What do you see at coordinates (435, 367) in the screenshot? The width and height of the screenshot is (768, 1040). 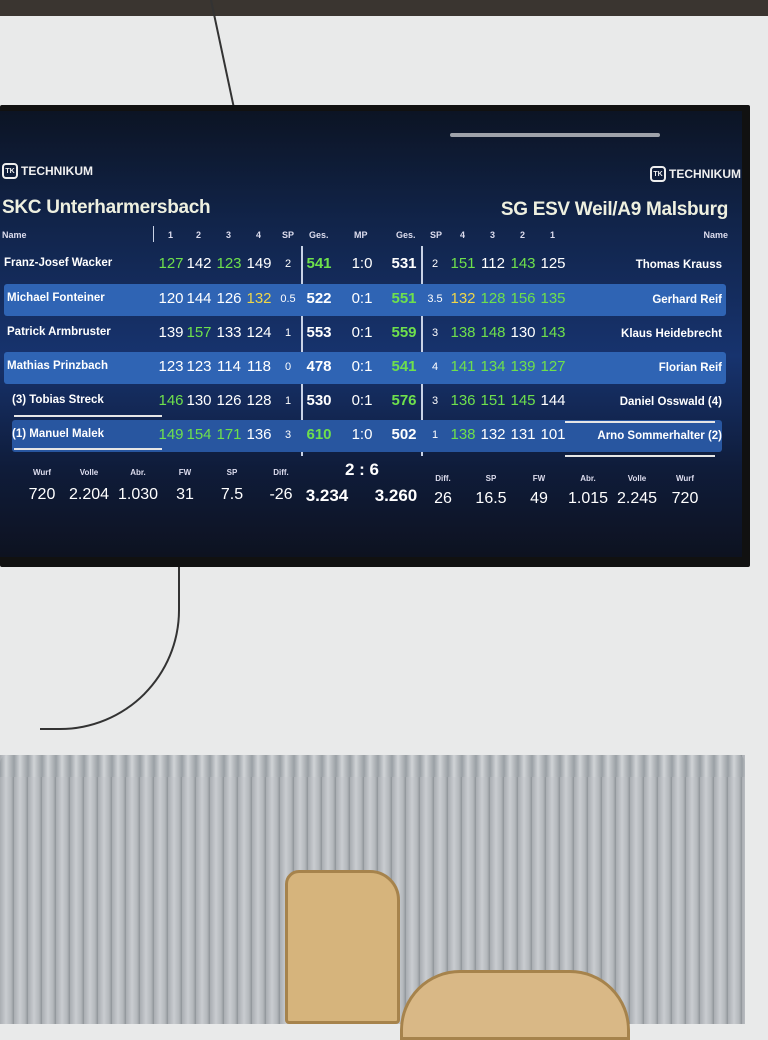 I see `away-sp: 4` at bounding box center [435, 367].